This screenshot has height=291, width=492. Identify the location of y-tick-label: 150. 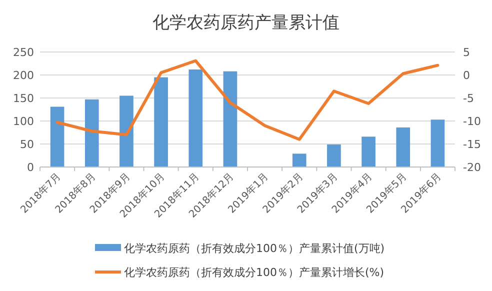
(23, 98).